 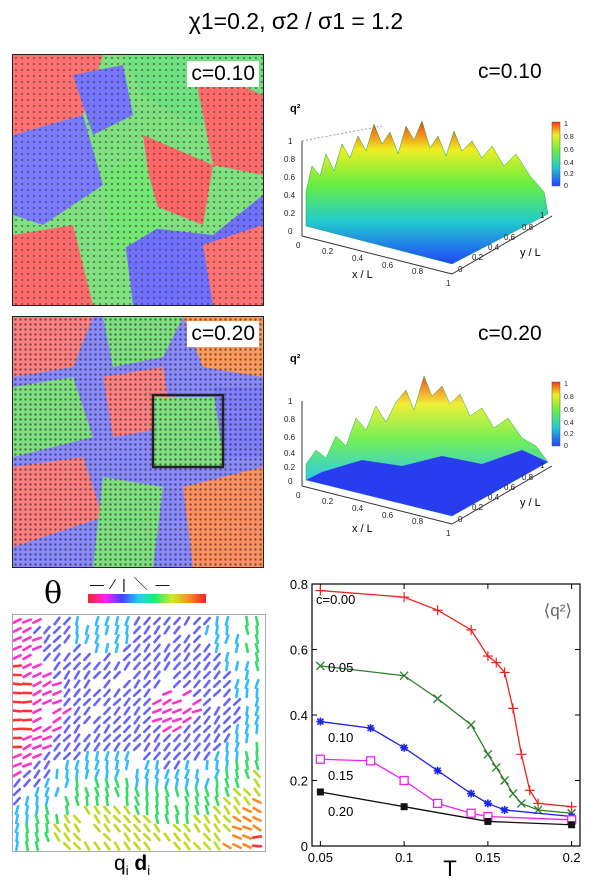 What do you see at coordinates (223, 74) in the screenshot?
I see `snapshot-c010-label: c=0.10` at bounding box center [223, 74].